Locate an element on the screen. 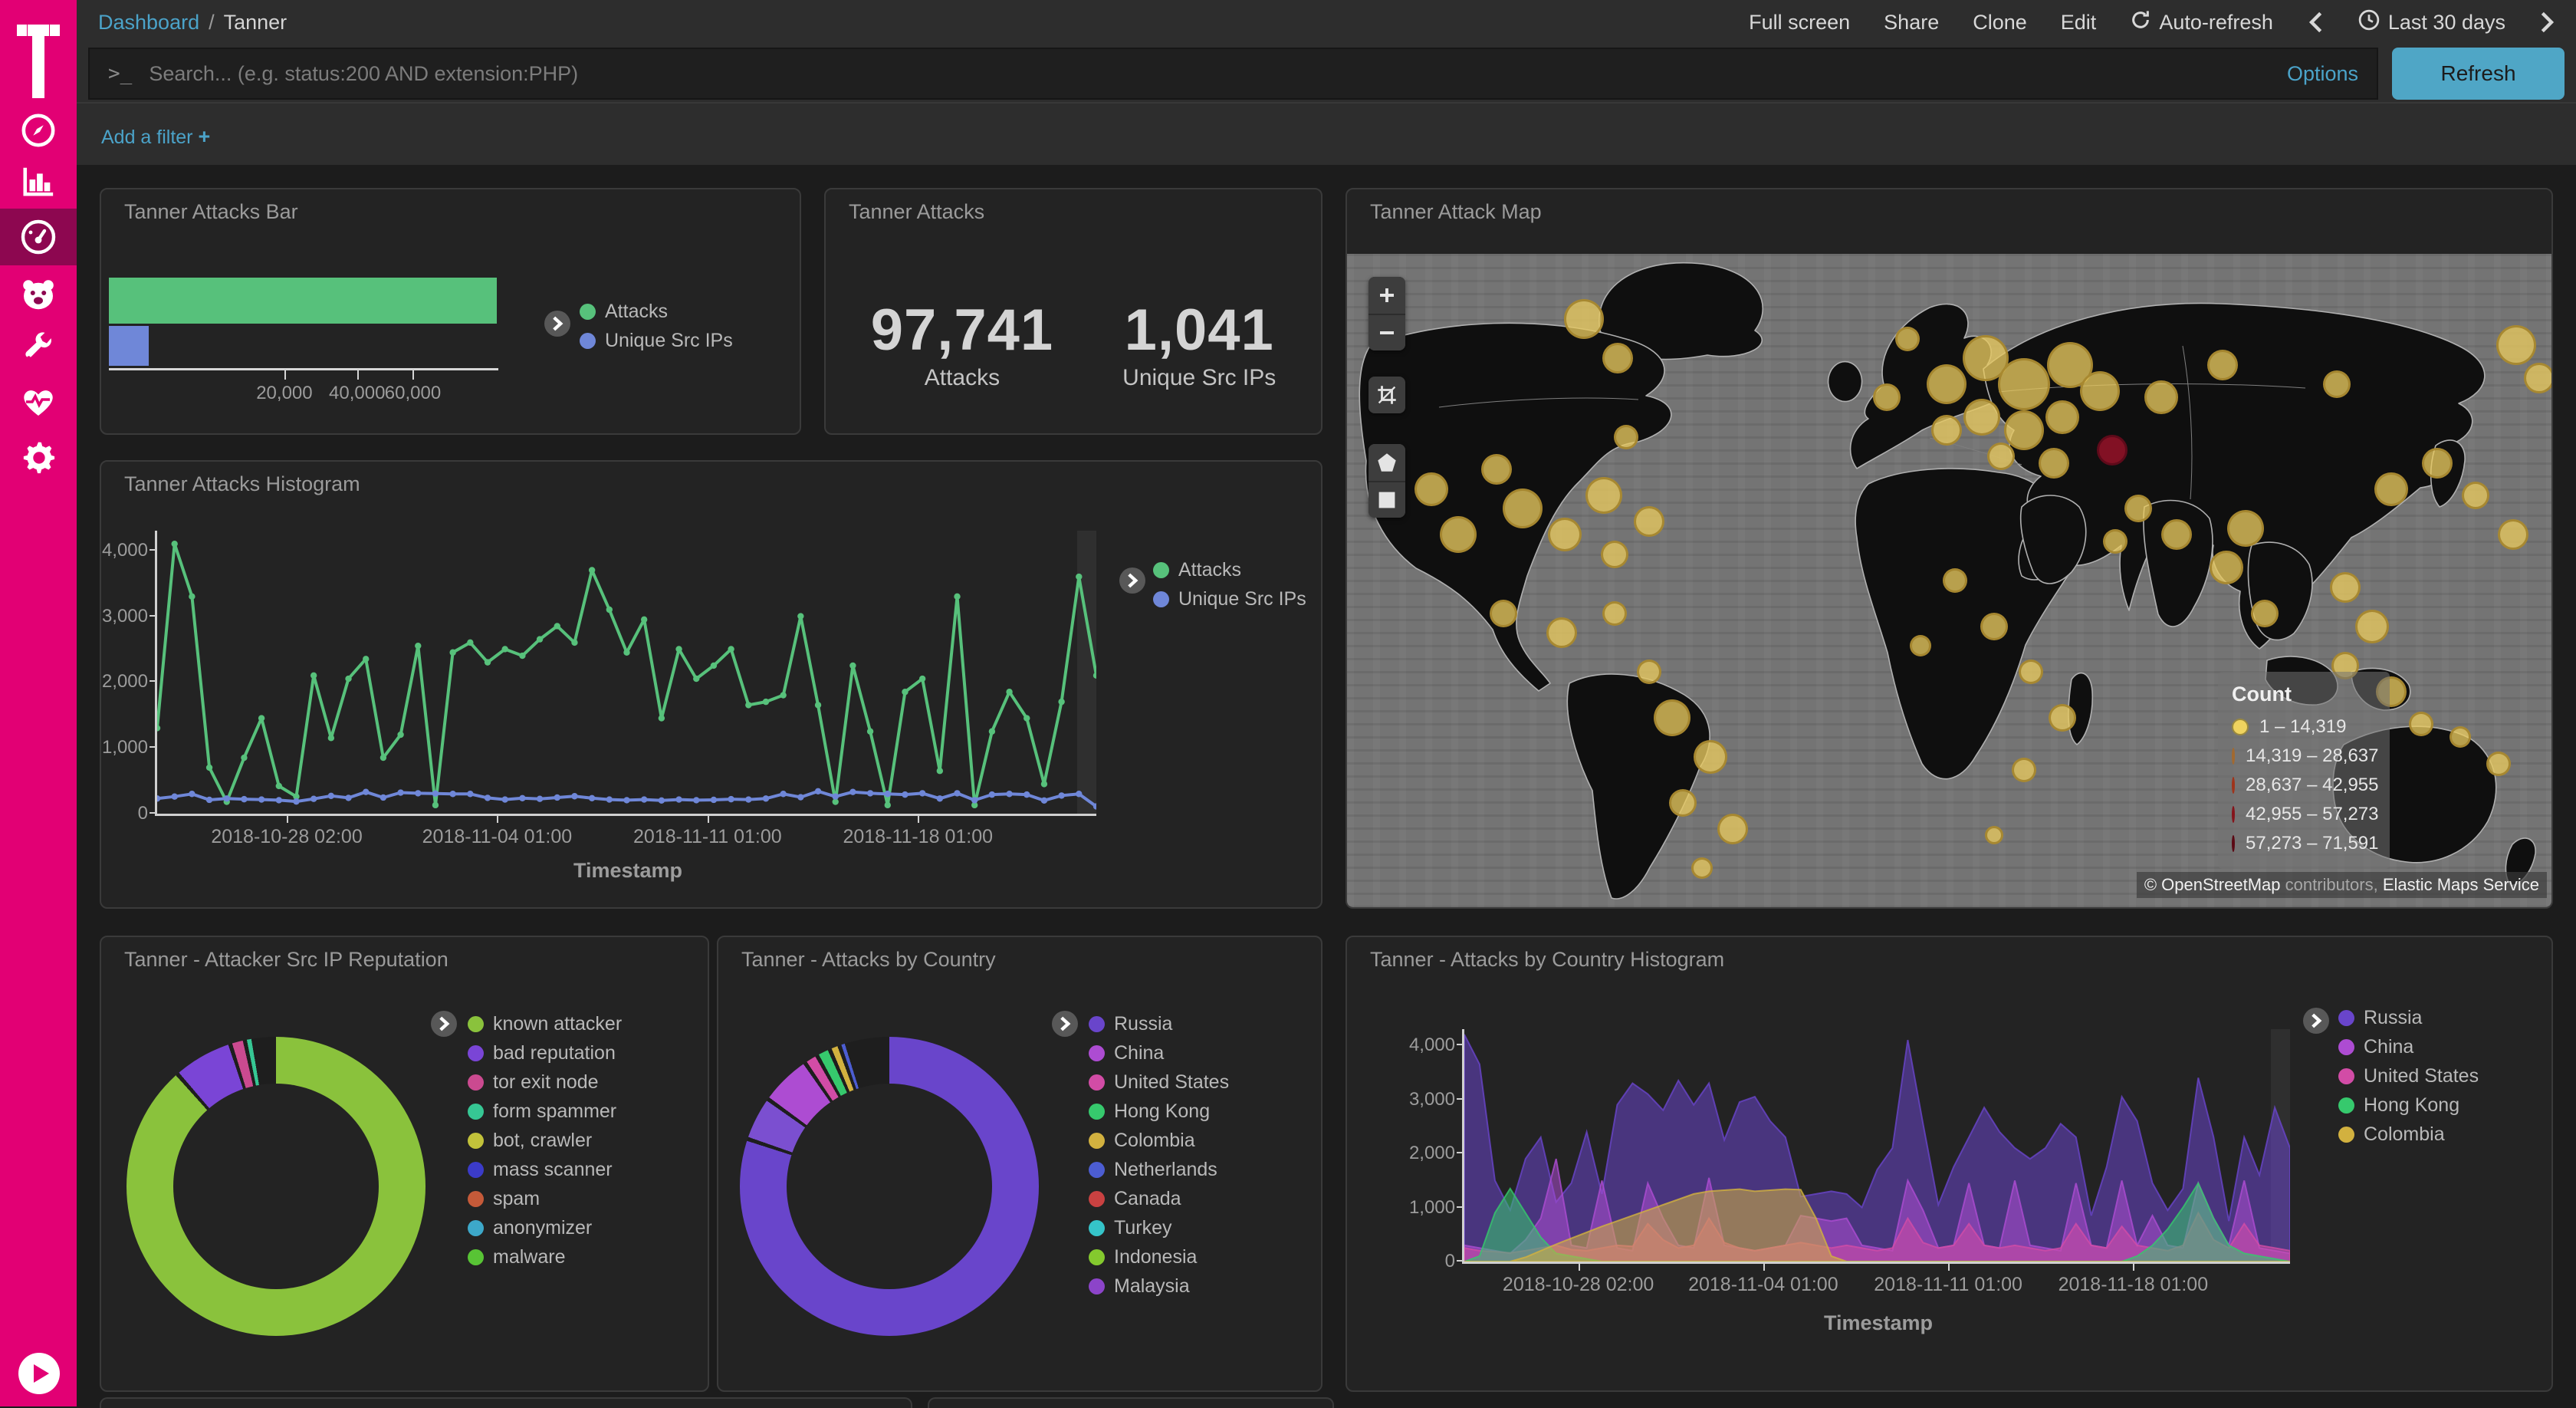  telekom-logo is located at coordinates (39, 56).